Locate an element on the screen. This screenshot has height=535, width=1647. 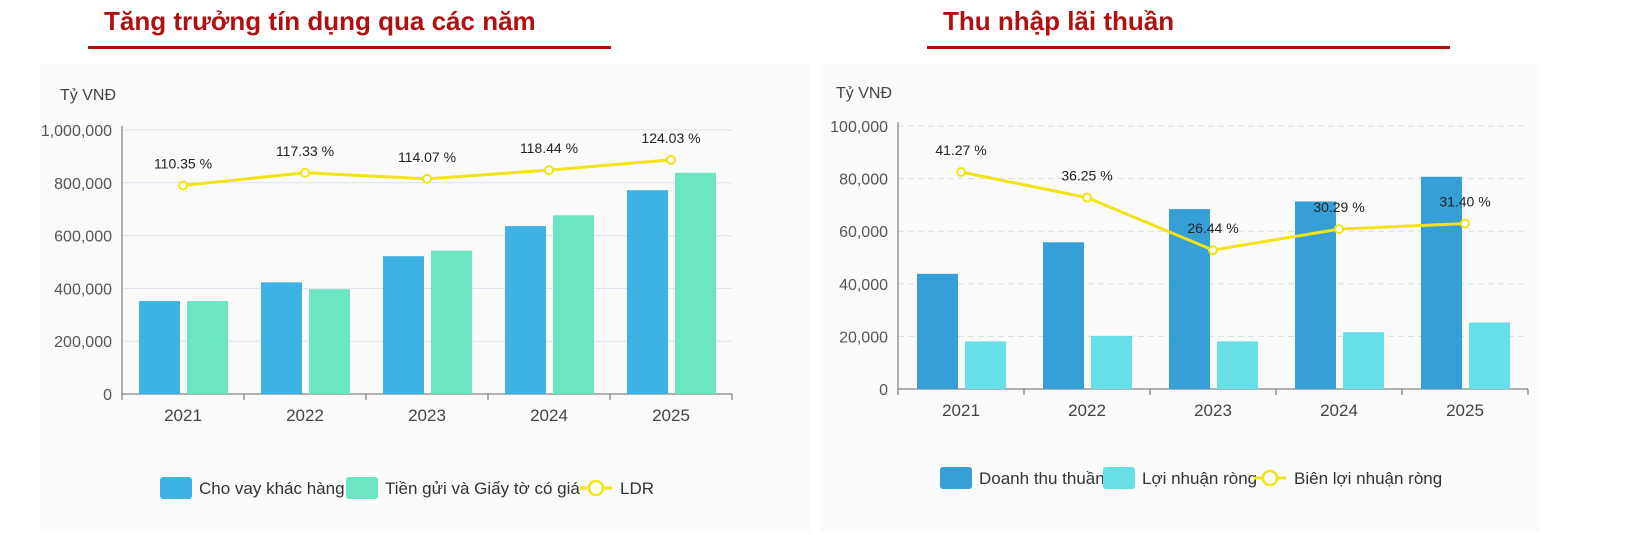
y-tick-label: 400,000 is located at coordinates (83, 289).